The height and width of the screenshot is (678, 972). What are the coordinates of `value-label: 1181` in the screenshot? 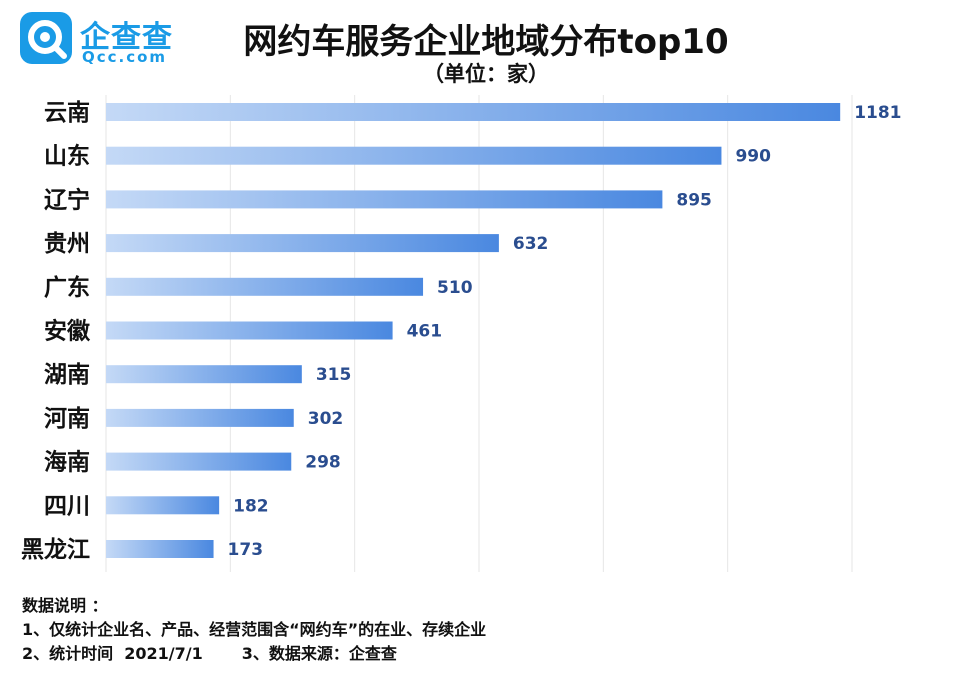 It's located at (877, 113).